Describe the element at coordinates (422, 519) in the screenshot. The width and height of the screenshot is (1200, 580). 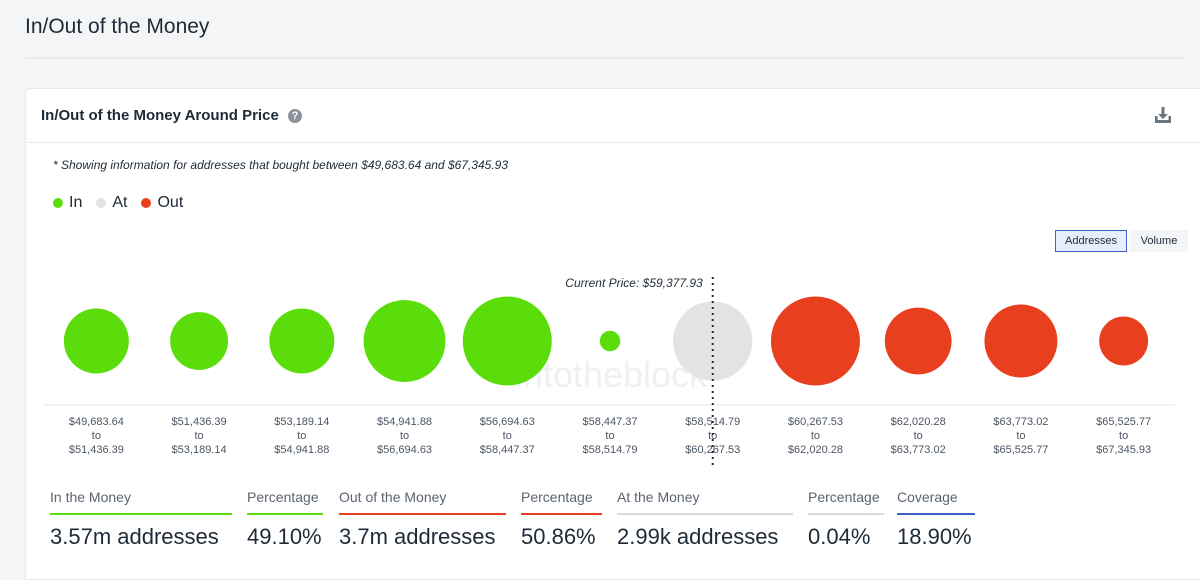
I see `stat-3: Out of the Money 3.7m addresses` at that location.